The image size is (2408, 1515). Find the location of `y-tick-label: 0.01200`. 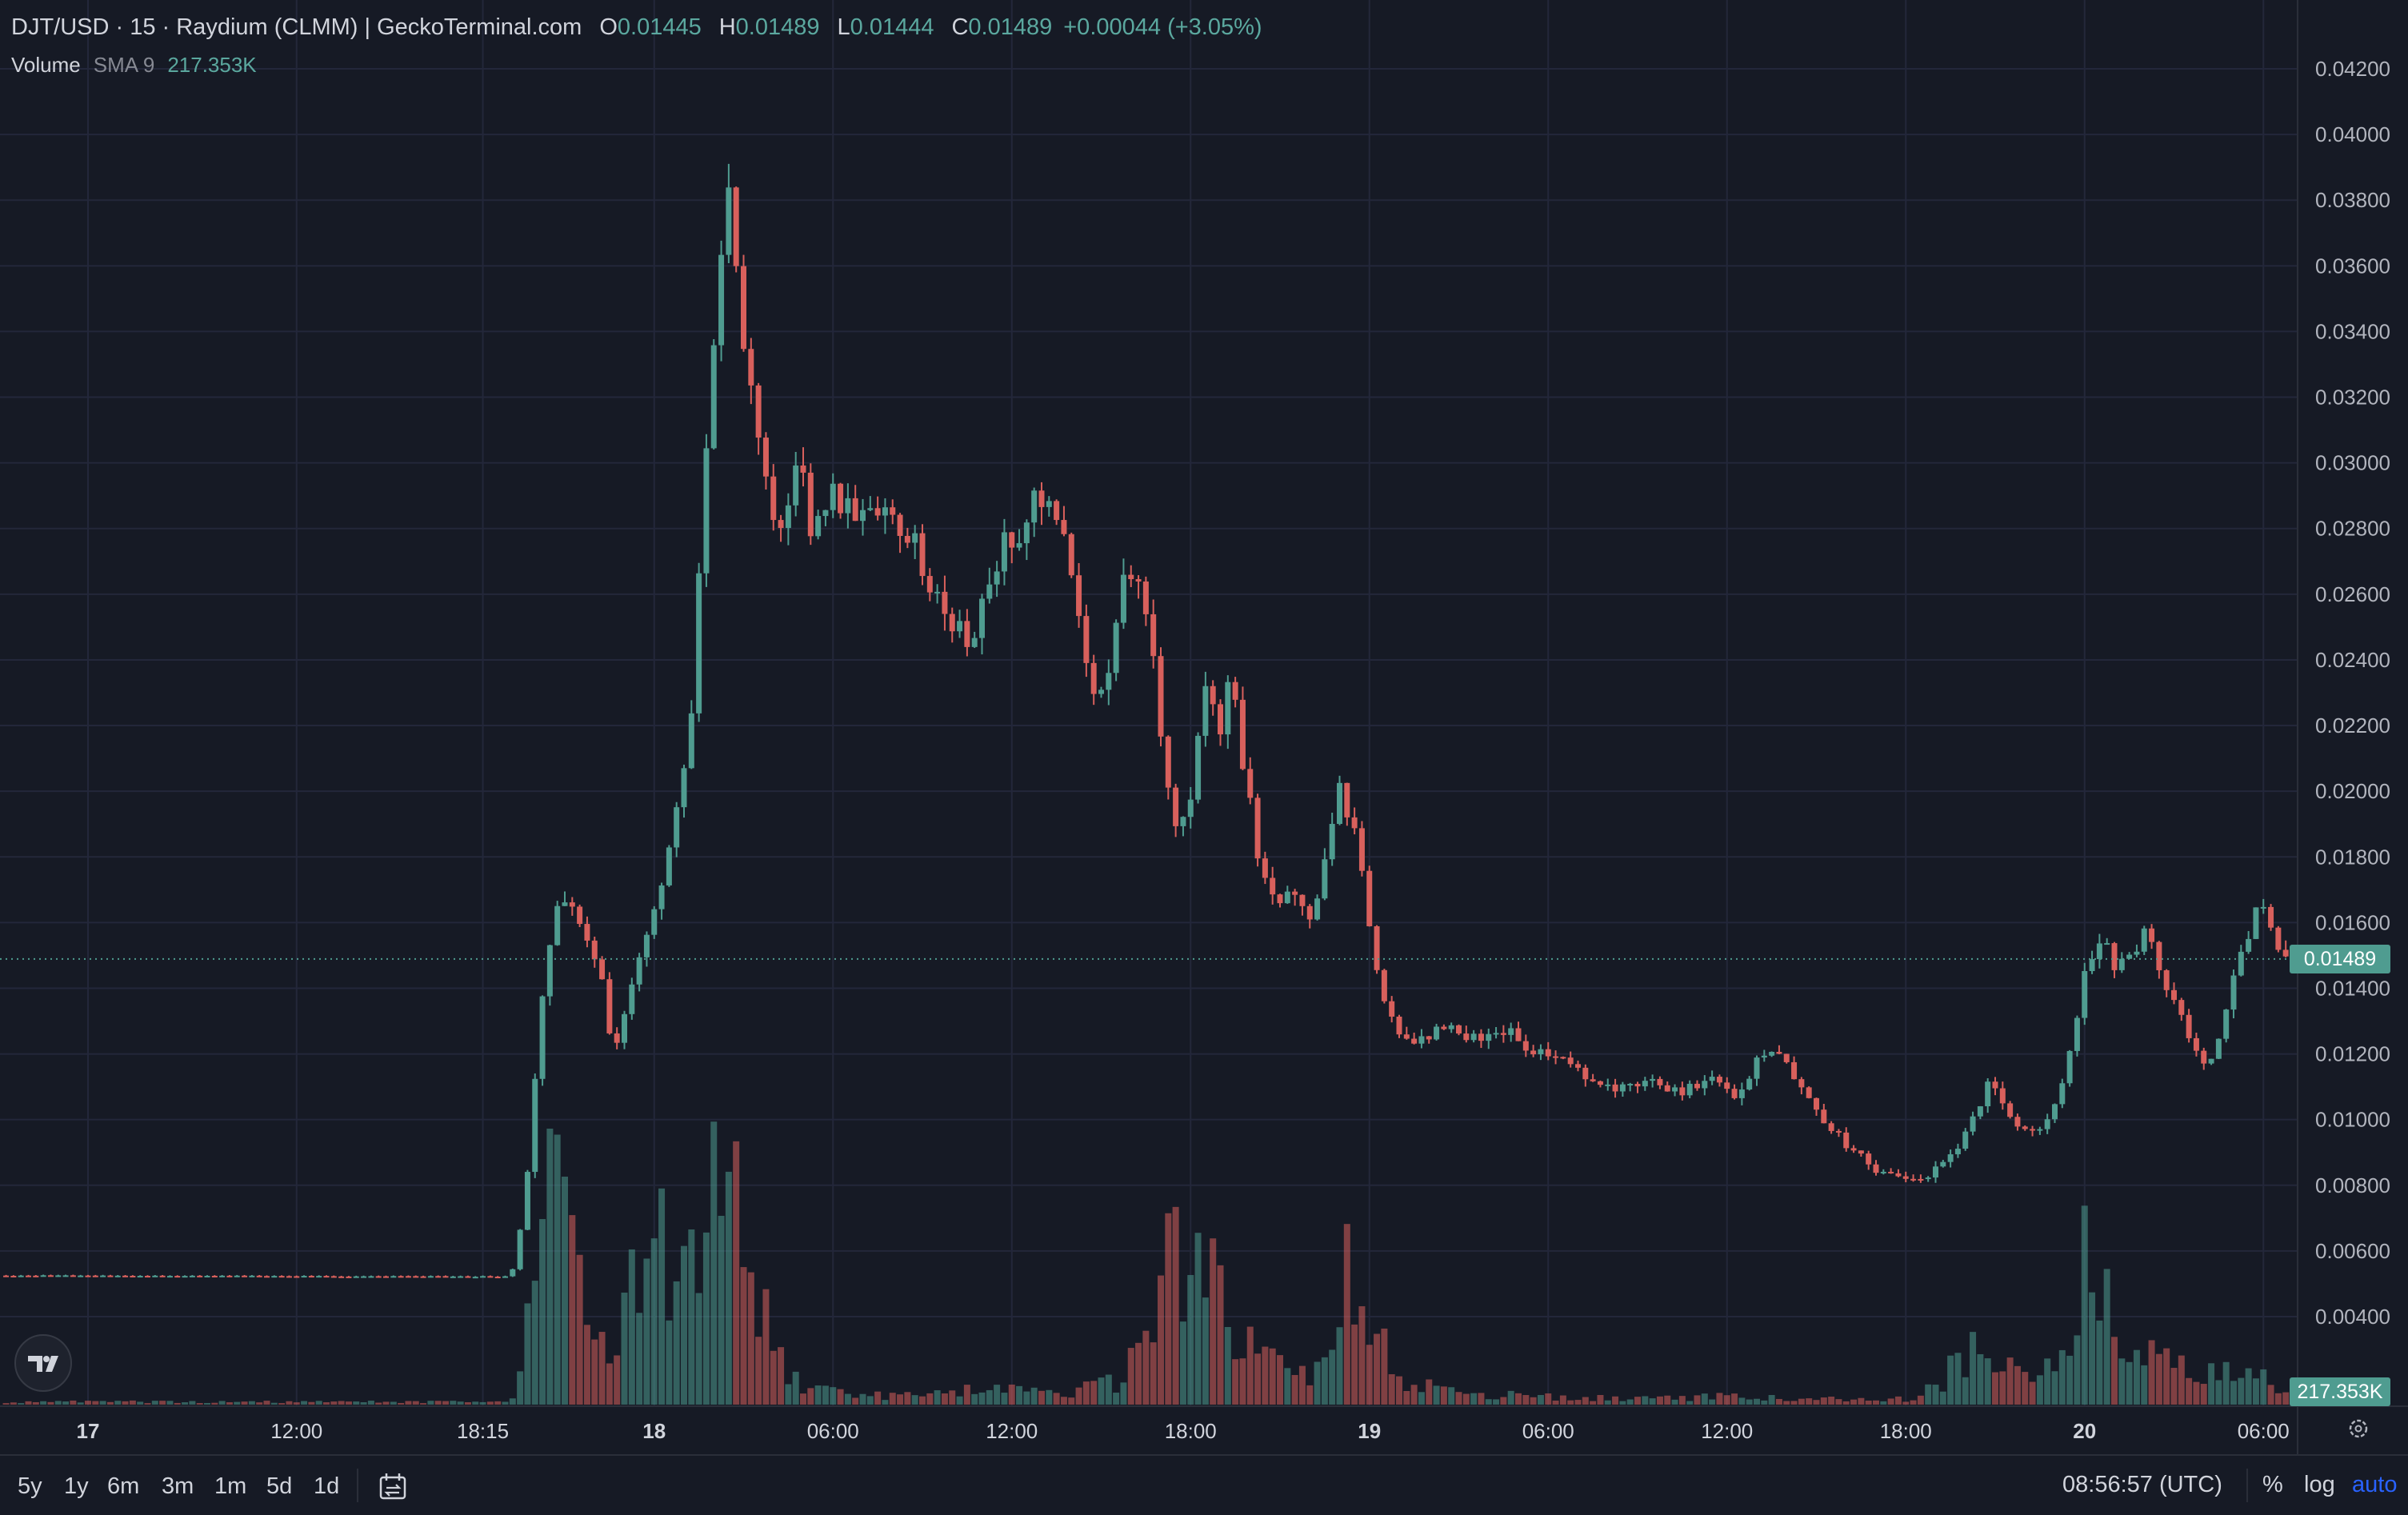

y-tick-label: 0.01200 is located at coordinates (2352, 1054).